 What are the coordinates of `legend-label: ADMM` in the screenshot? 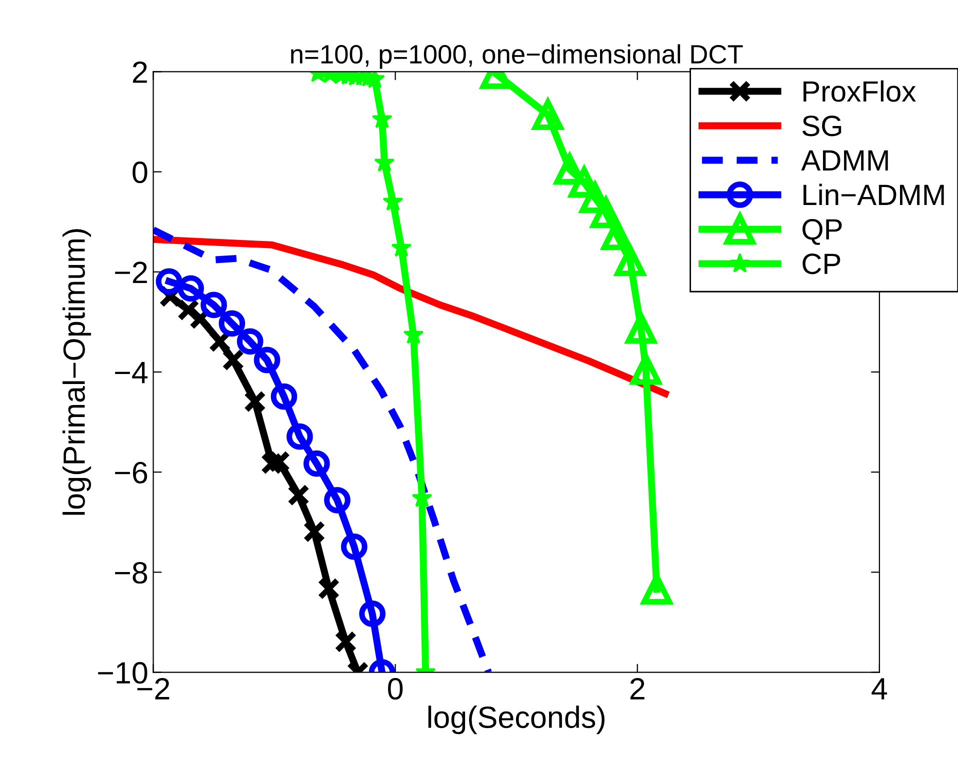 It's located at (844, 160).